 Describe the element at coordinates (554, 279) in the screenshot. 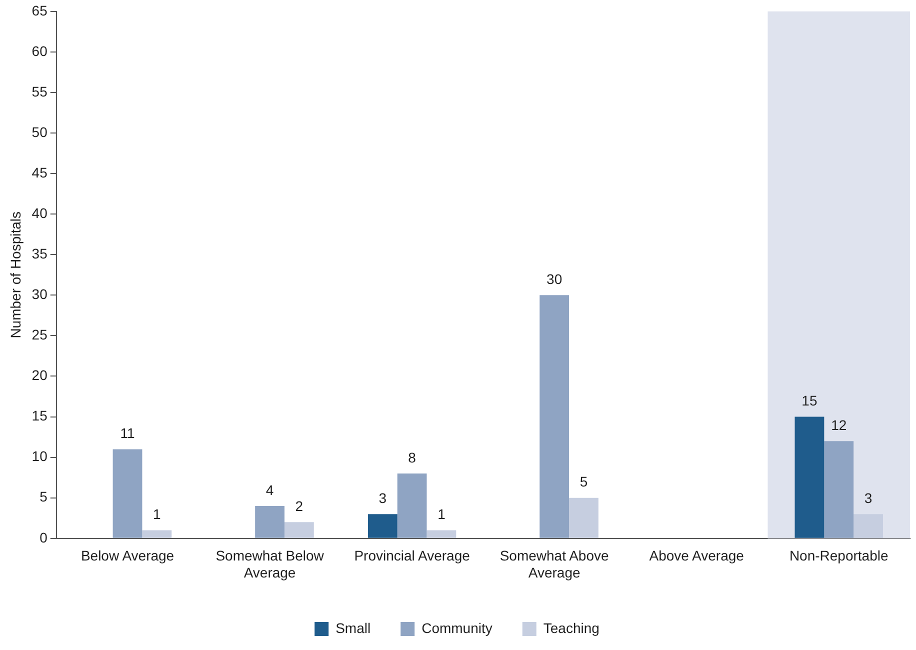

I see `data-label: 30` at that location.